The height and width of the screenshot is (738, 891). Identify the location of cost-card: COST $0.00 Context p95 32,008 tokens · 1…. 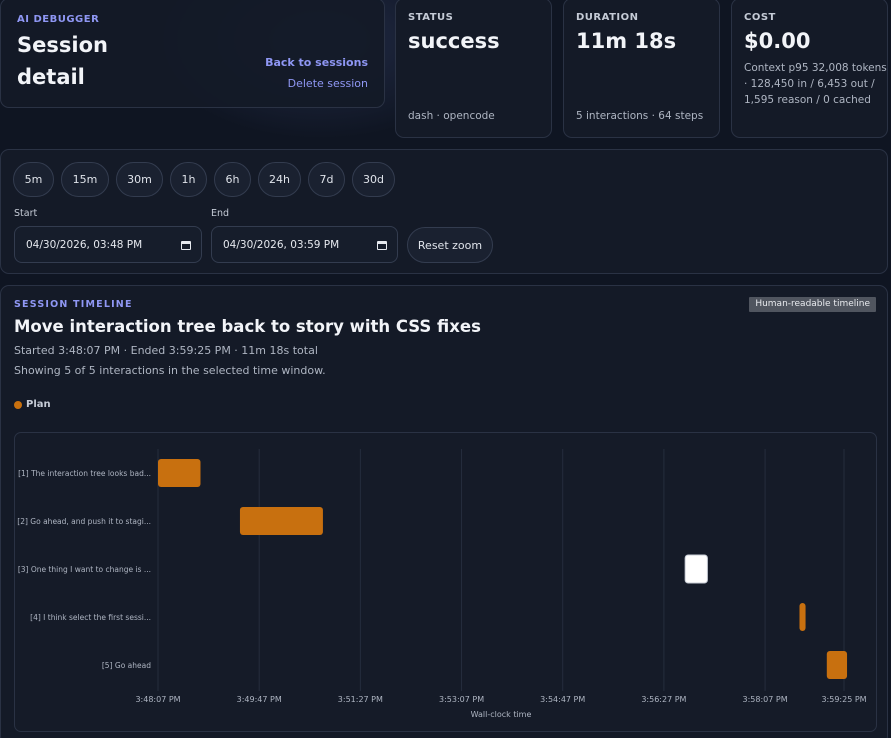
(809, 69).